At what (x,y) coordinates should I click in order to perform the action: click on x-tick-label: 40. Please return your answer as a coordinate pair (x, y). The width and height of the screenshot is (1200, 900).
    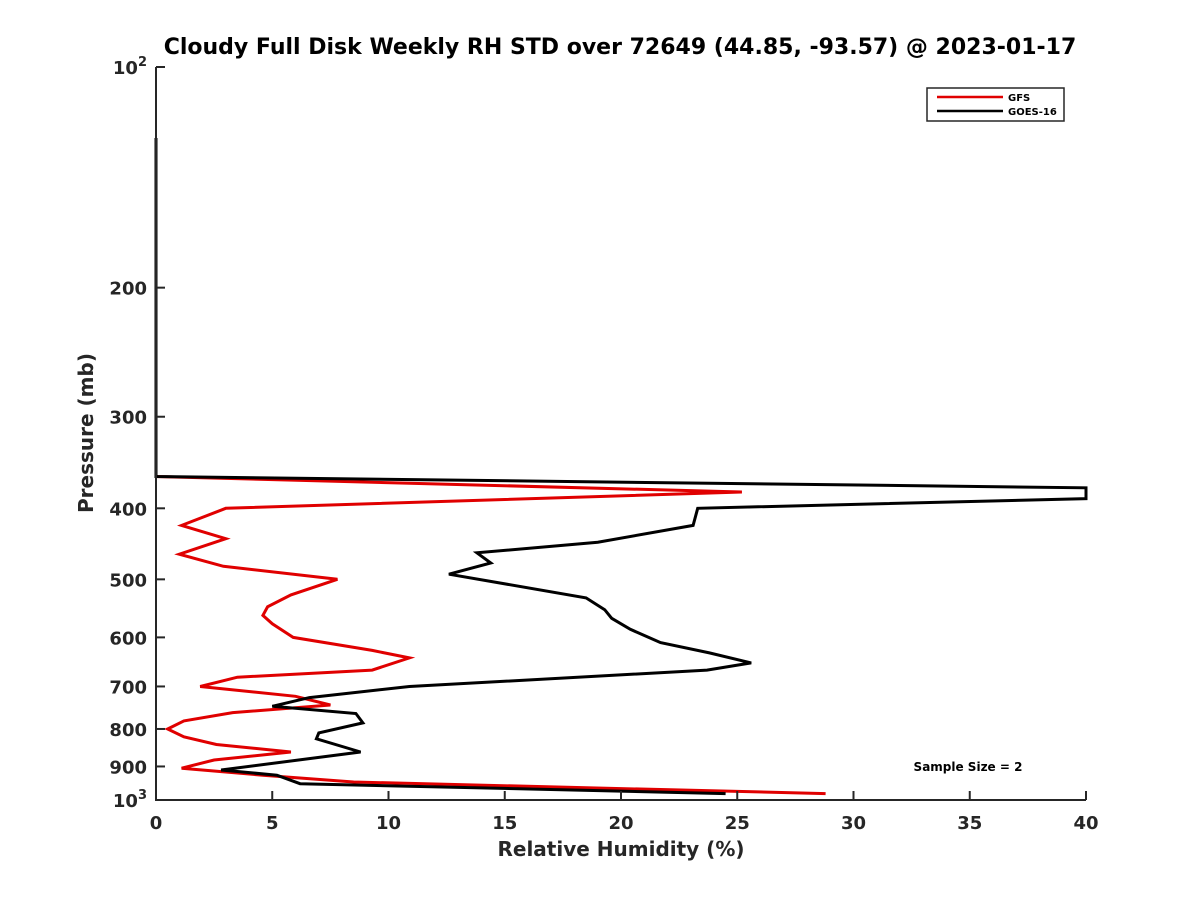
    Looking at the image, I should click on (1085, 823).